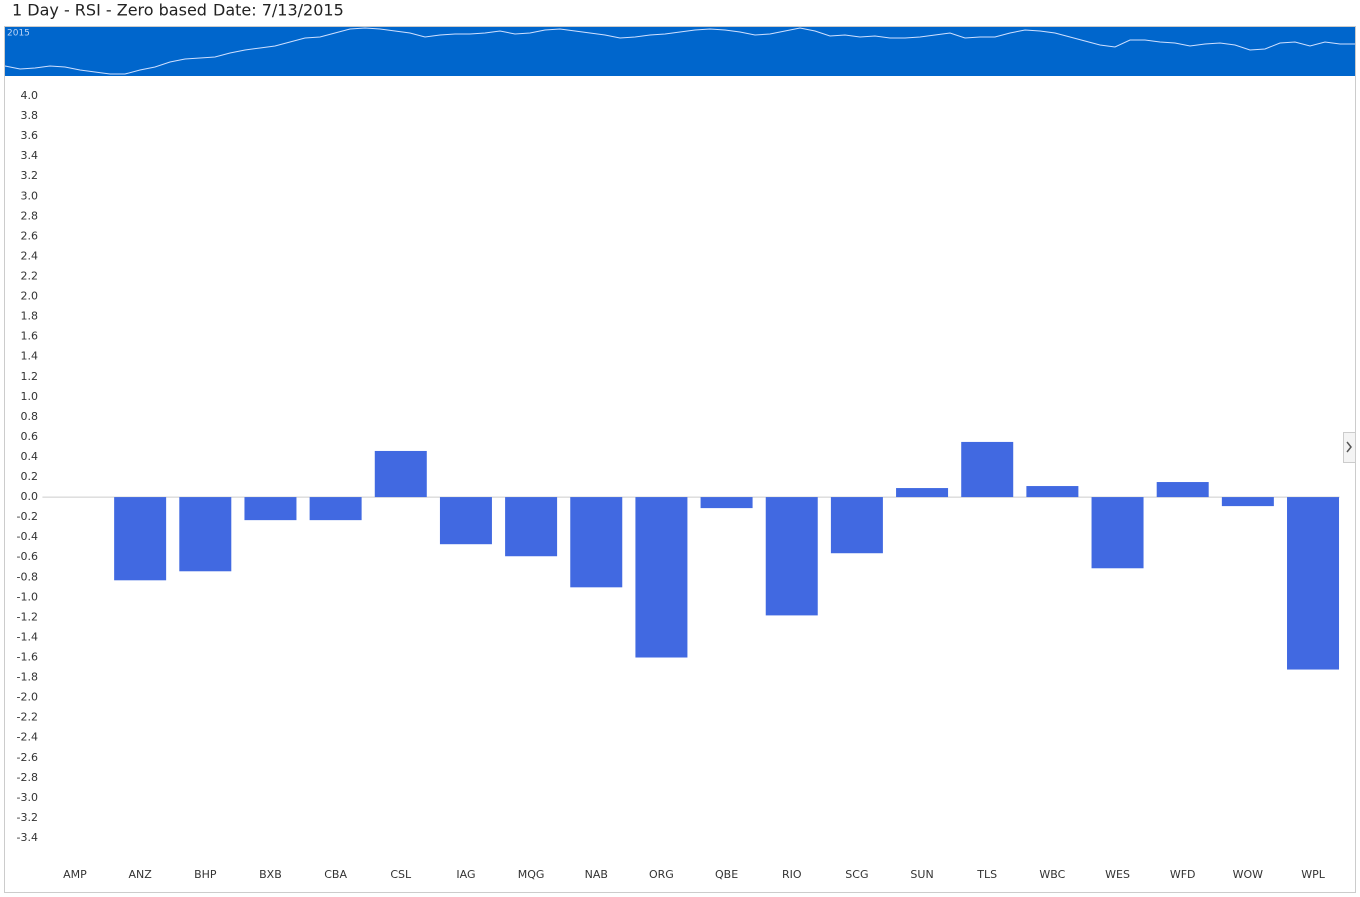  Describe the element at coordinates (30, 416) in the screenshot. I see `y-tick-label: 0.8` at that location.